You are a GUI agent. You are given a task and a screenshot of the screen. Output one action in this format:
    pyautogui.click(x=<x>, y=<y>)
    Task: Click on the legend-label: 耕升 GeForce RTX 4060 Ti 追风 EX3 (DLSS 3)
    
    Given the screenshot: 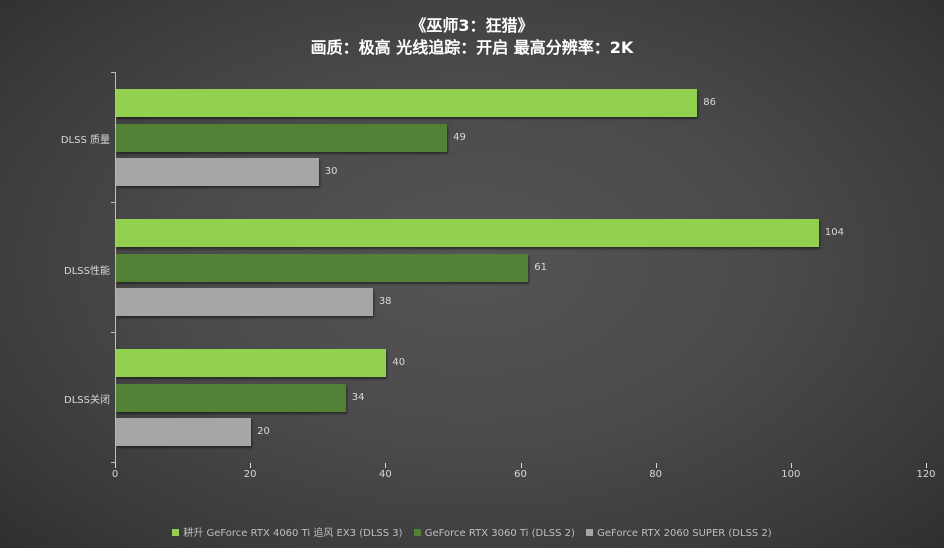 What is the action you would take?
    pyautogui.click(x=293, y=533)
    